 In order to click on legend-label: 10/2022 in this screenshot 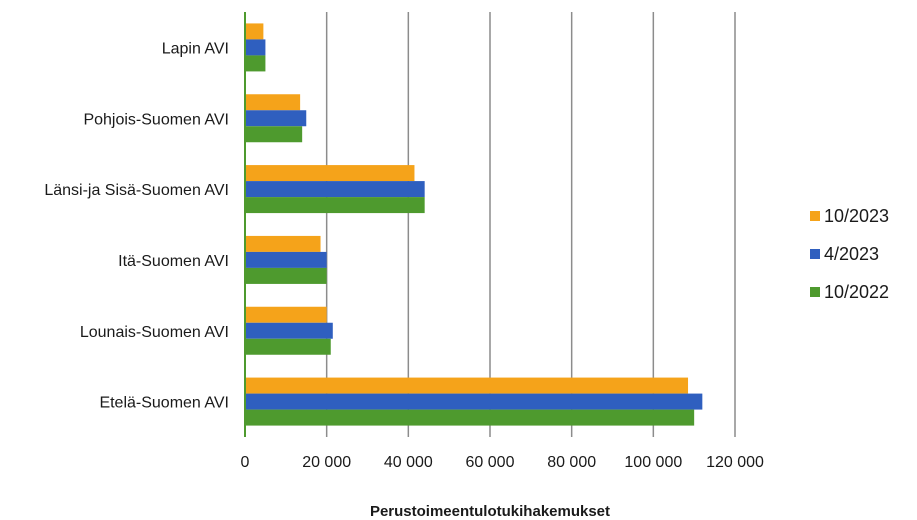, I will do `click(856, 292)`.